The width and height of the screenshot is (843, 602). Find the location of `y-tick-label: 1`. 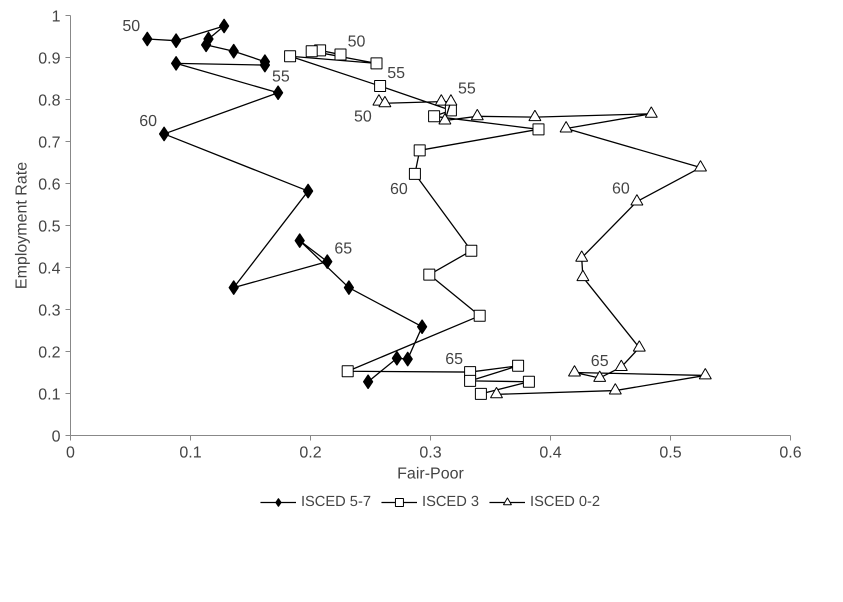

y-tick-label: 1 is located at coordinates (56, 17).